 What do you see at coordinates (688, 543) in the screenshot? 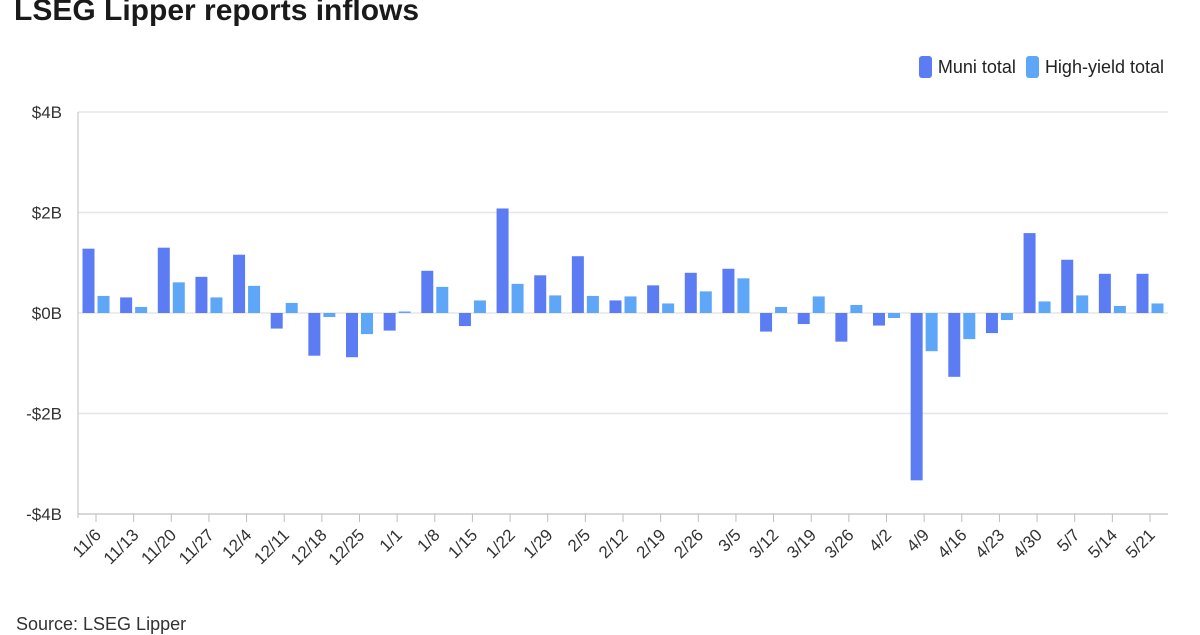
I see `x-tick-label: 2/26` at bounding box center [688, 543].